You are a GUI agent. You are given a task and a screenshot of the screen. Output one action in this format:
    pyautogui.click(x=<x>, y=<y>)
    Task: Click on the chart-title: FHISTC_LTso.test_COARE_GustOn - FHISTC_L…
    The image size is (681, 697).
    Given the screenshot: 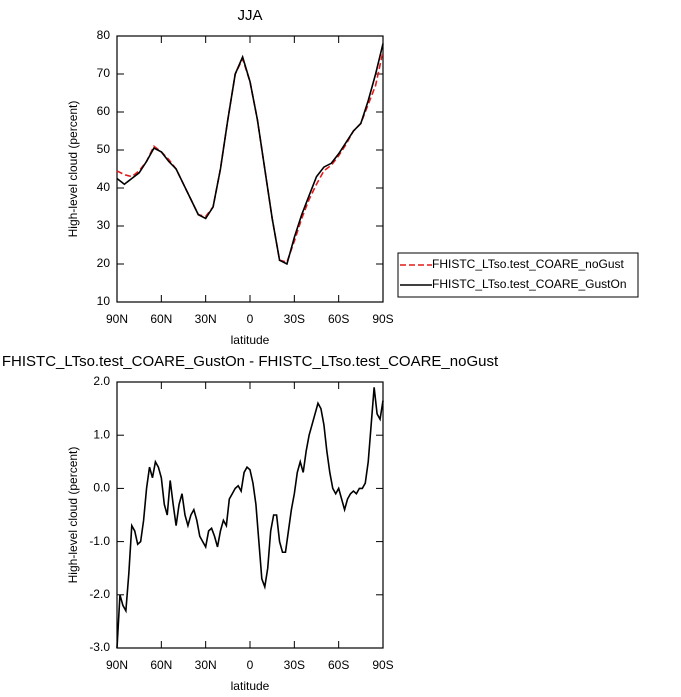 What is the action you would take?
    pyautogui.click(x=250, y=361)
    